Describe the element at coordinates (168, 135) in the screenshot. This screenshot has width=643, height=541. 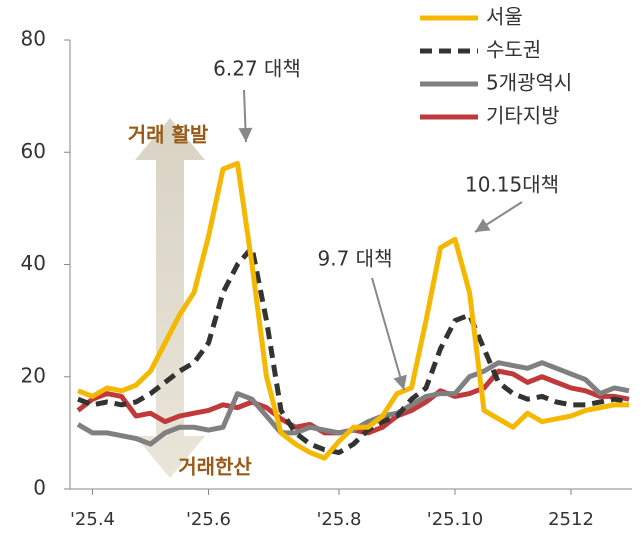
I see `annotation: 거래 활발` at that location.